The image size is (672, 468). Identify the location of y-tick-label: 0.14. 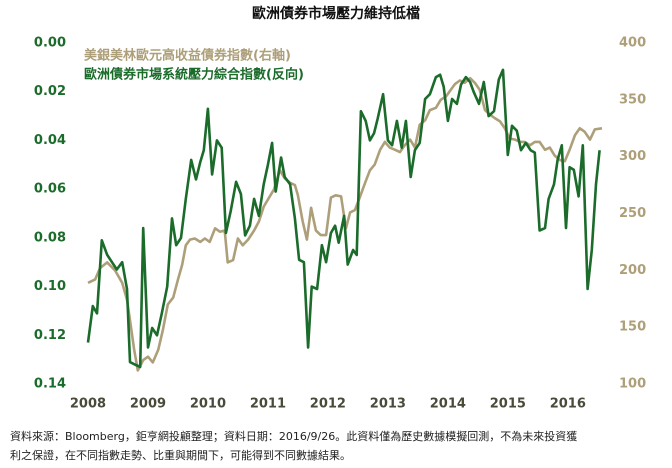
(50, 384).